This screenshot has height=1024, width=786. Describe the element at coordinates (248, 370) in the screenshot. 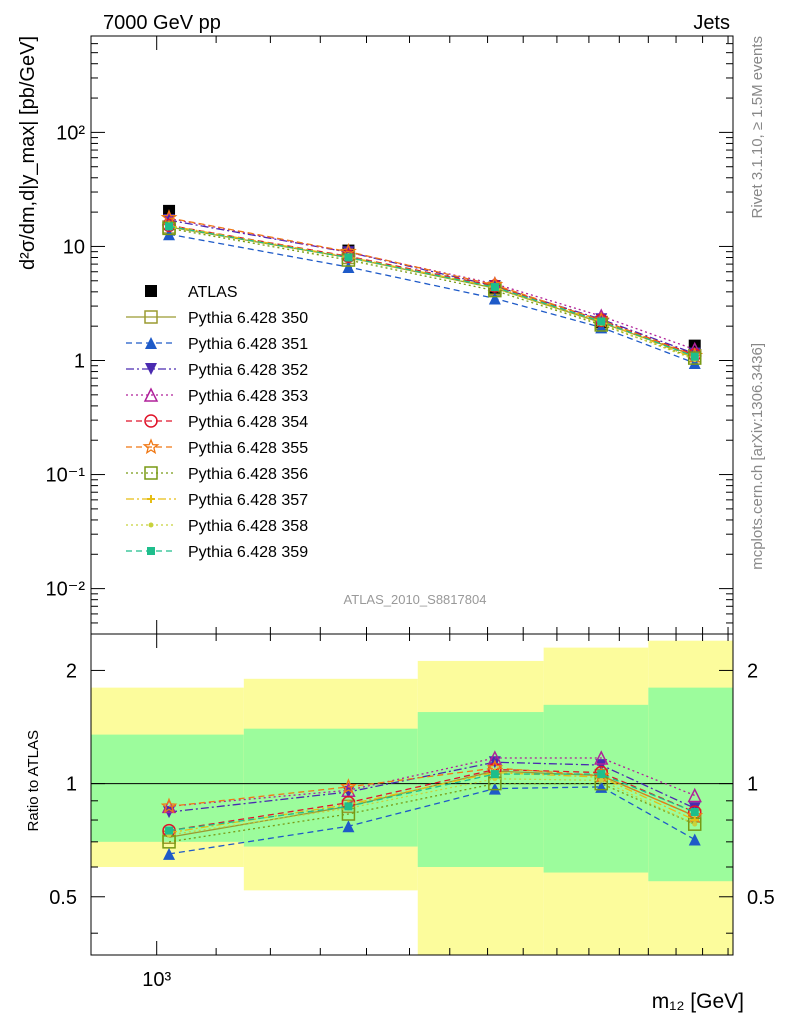

I see `legend-label-3: Pythia 6.428 352` at that location.